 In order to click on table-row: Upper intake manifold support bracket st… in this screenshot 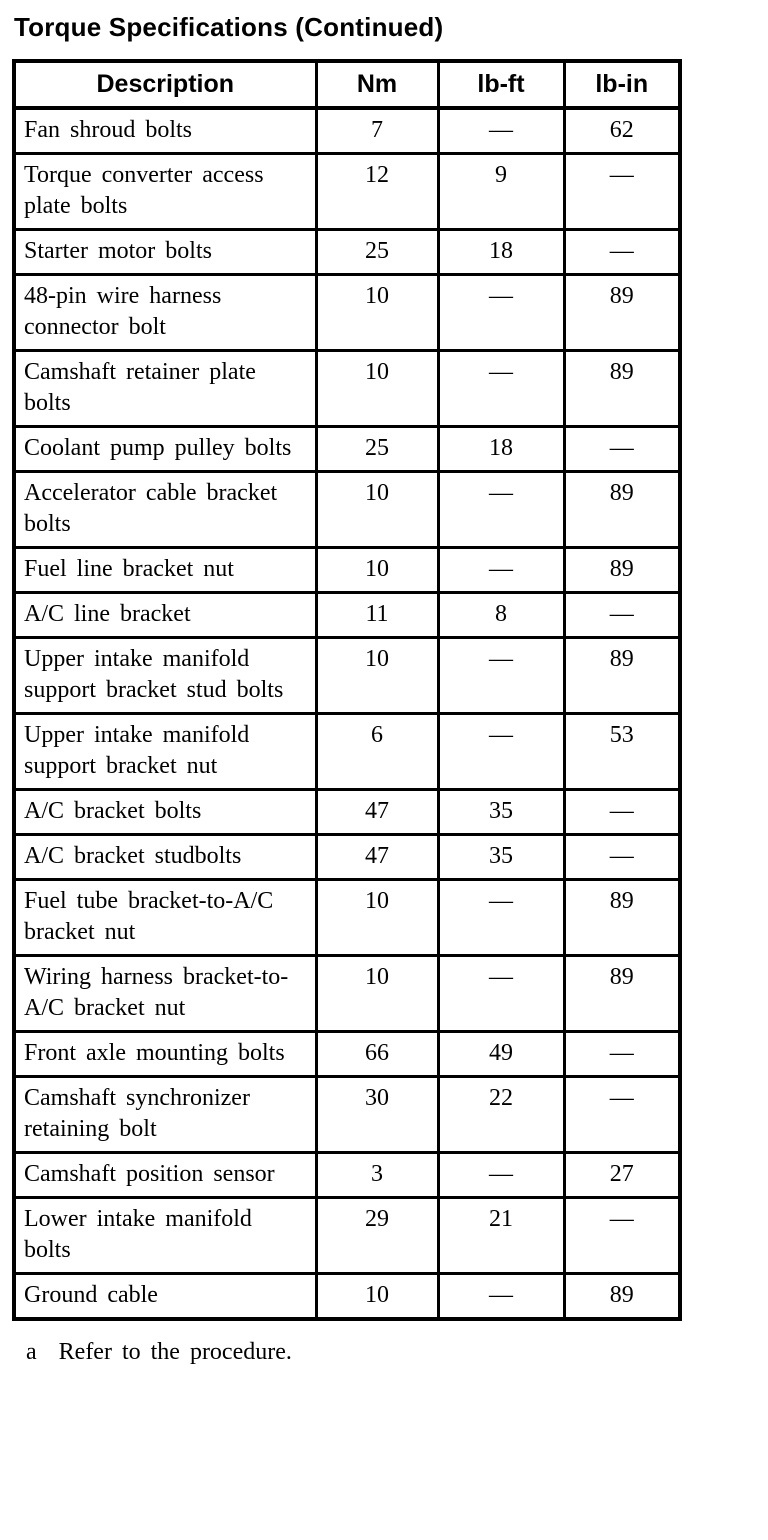, I will do `click(347, 675)`.